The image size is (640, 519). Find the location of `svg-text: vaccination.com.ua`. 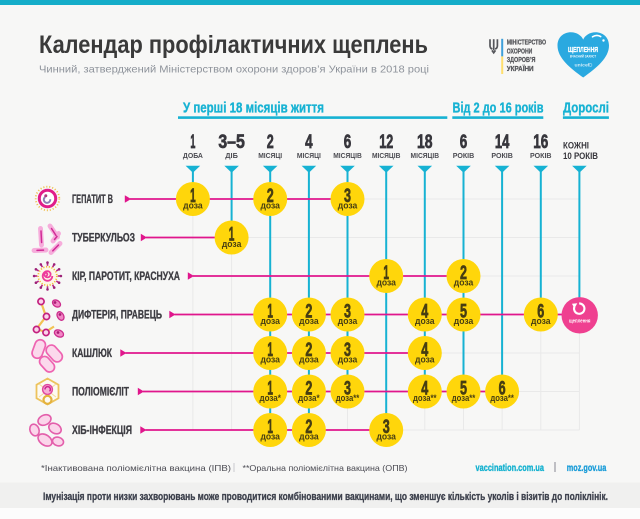

svg-text: vaccination.com.ua is located at coordinates (510, 468).